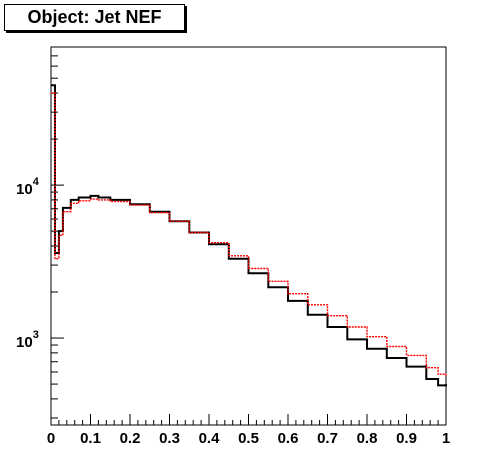 Image resolution: width=496 pixels, height=472 pixels. Describe the element at coordinates (28, 187) in the screenshot. I see `y-tick-label: 10⁴` at that location.